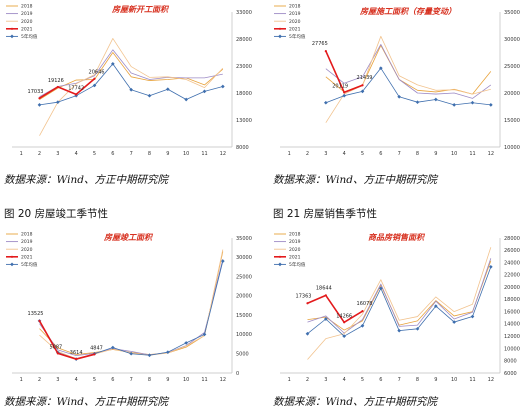 Image resolution: width=532 pixels, height=413 pixels. Describe the element at coordinates (244, 67) in the screenshot. I see `y-tick-label: 23000` at that location.